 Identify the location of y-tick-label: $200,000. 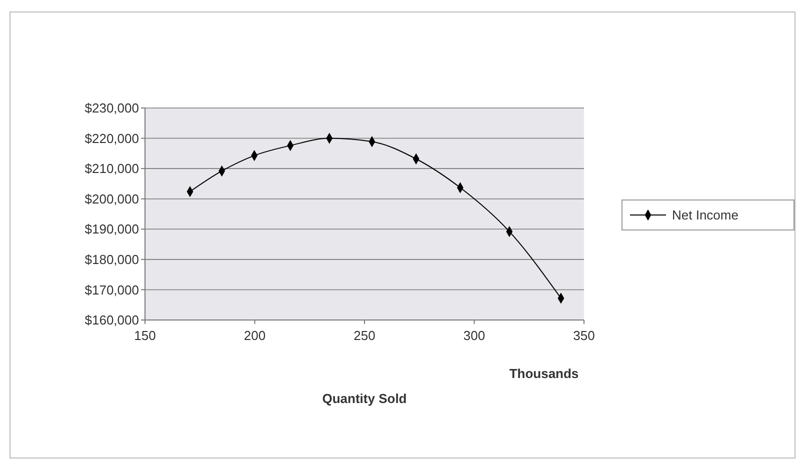
(111, 198).